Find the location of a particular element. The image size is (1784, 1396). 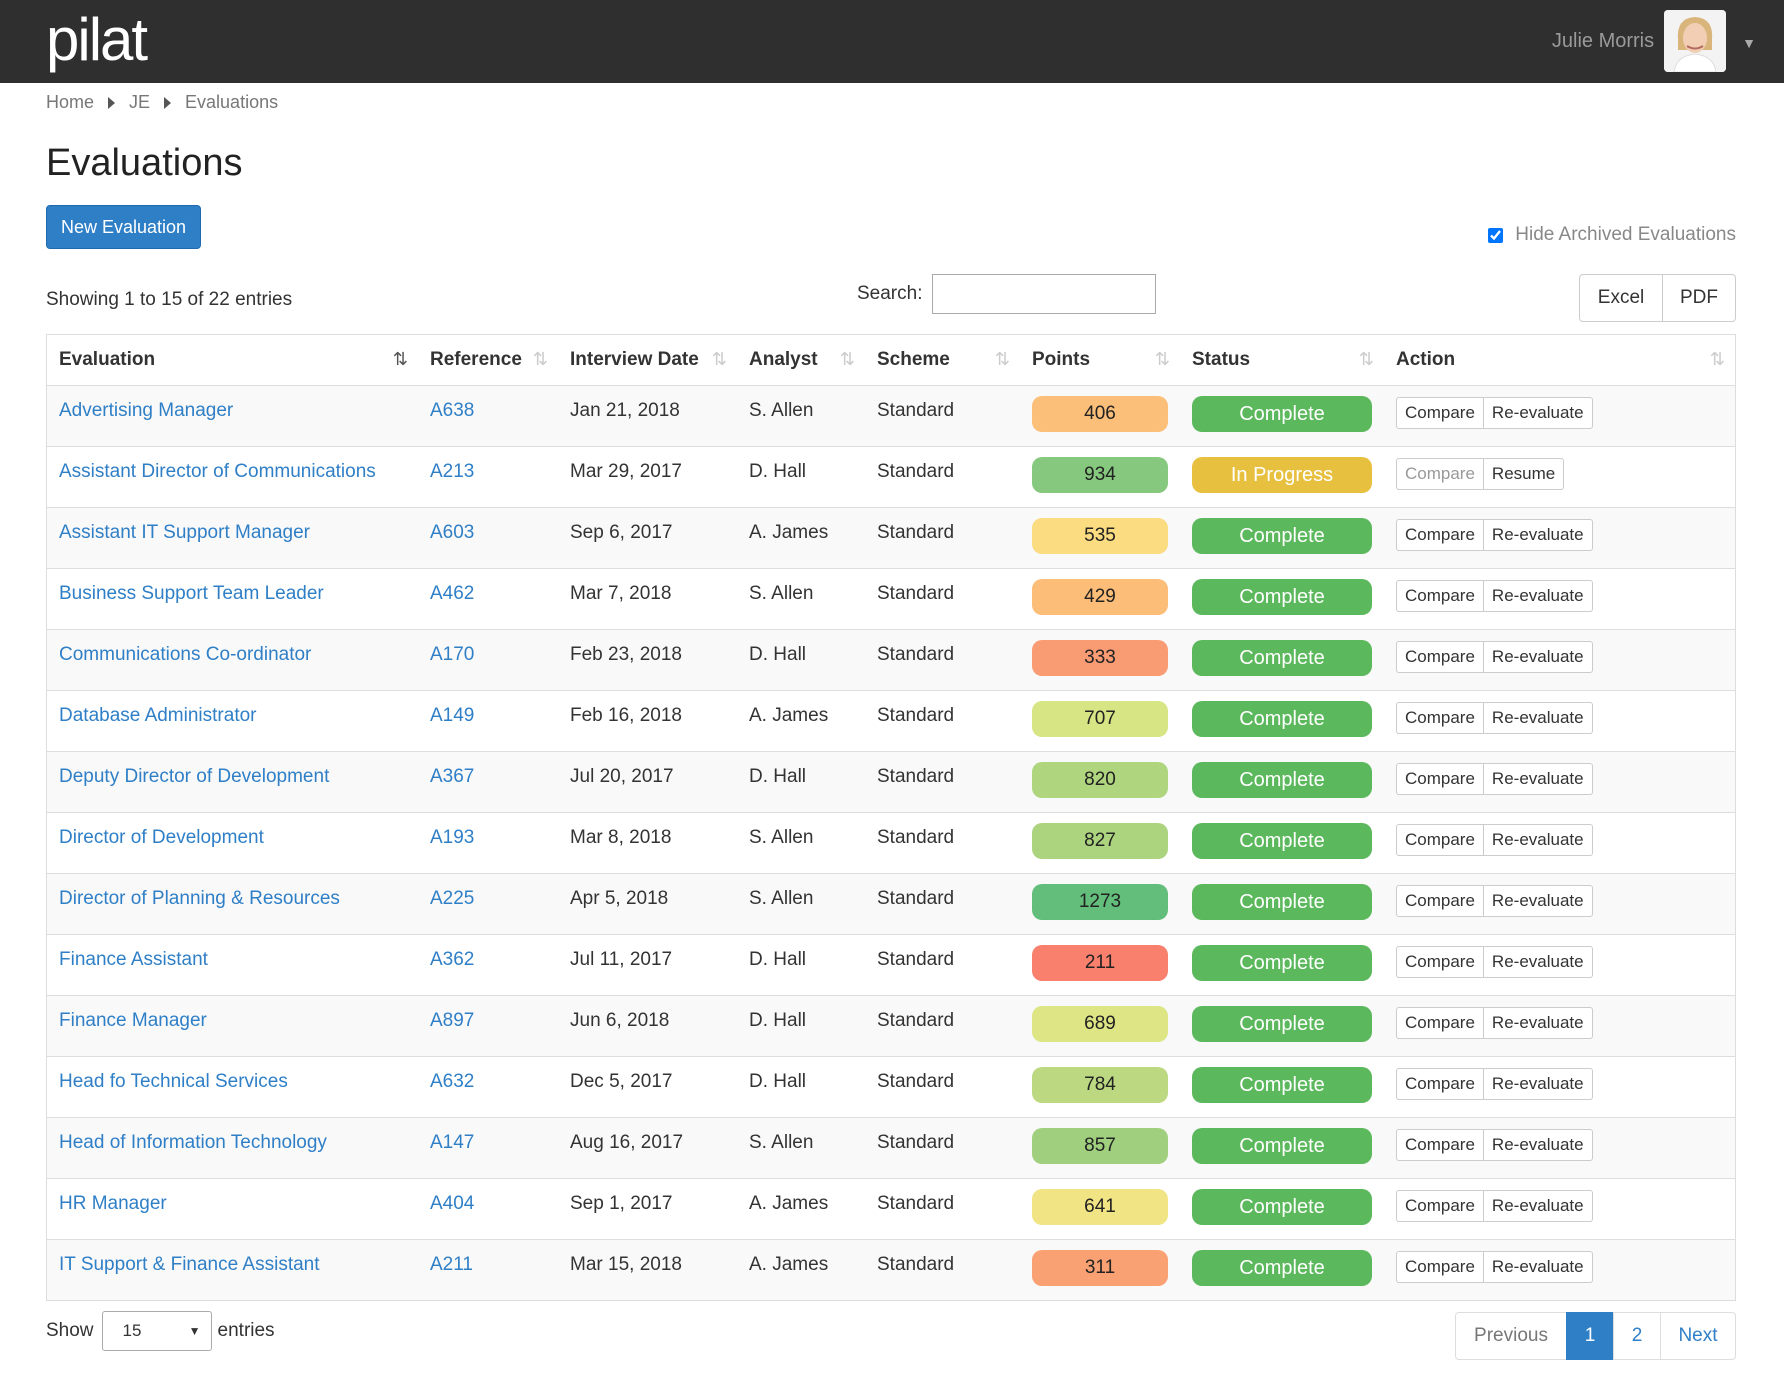

hide-archived-toggle: Hide Archived Evaluations is located at coordinates (1612, 235).